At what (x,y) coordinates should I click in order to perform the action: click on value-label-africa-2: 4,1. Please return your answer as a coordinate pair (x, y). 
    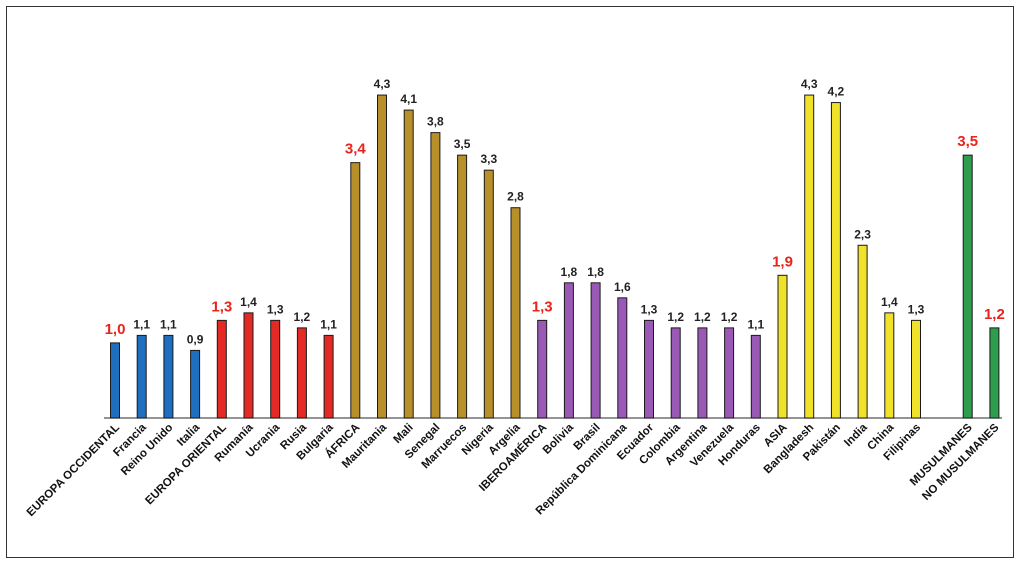
    Looking at the image, I should click on (408, 99).